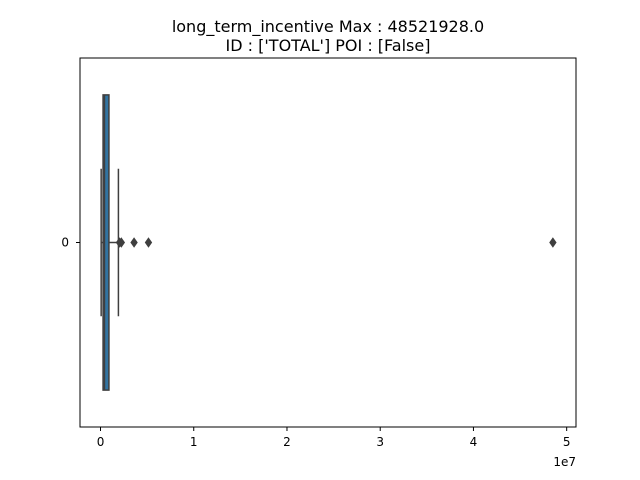  Describe the element at coordinates (474, 442) in the screenshot. I see `x-tick-label: 4` at that location.